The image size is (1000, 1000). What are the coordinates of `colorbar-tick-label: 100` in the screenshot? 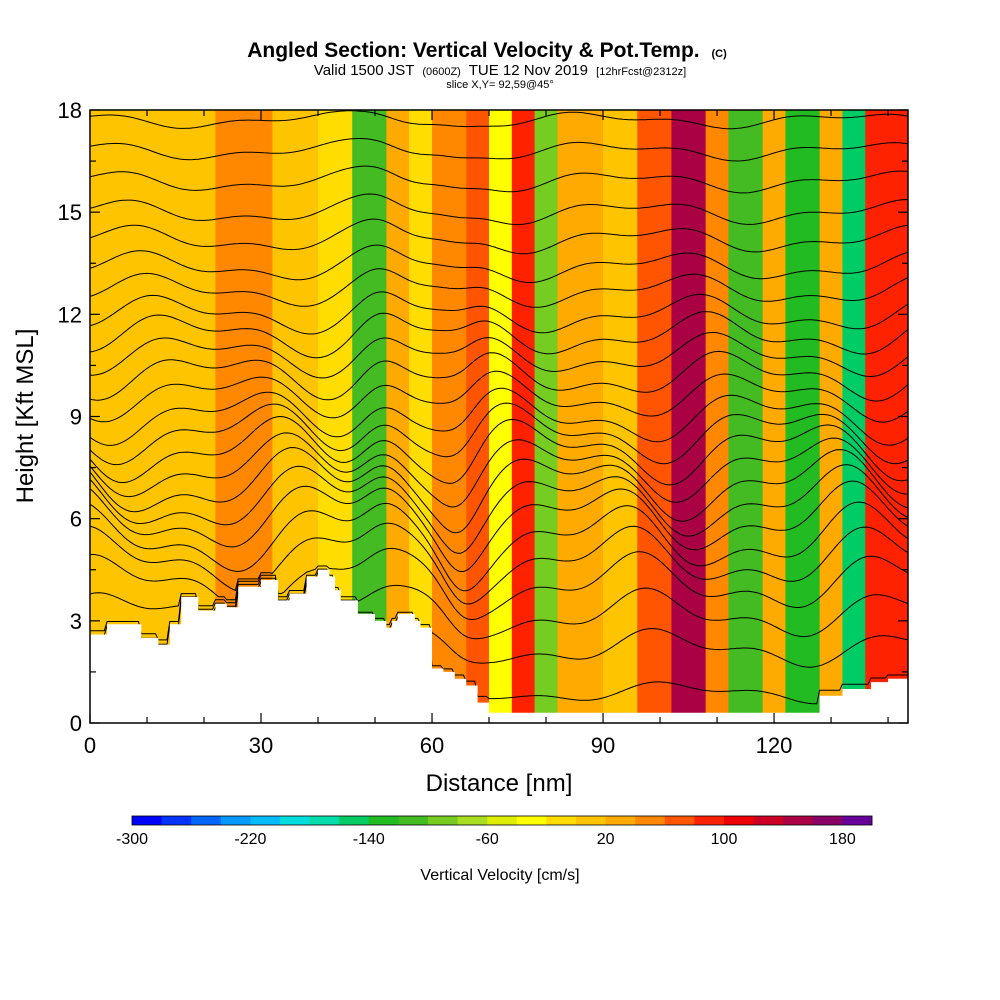 It's located at (724, 839).